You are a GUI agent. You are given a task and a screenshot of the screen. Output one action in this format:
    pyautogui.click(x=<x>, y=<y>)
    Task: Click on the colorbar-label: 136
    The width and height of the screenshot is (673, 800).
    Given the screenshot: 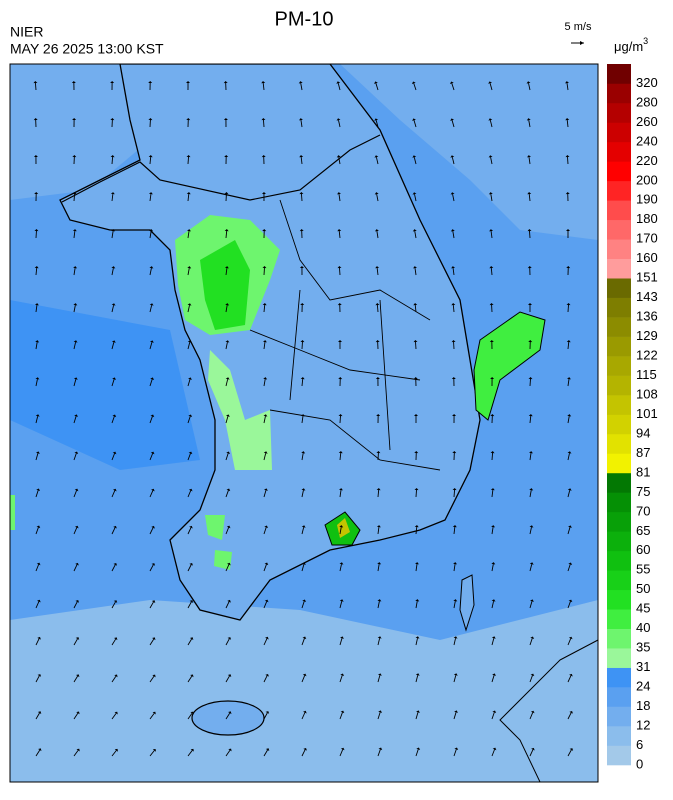 What is the action you would take?
    pyautogui.click(x=647, y=316)
    